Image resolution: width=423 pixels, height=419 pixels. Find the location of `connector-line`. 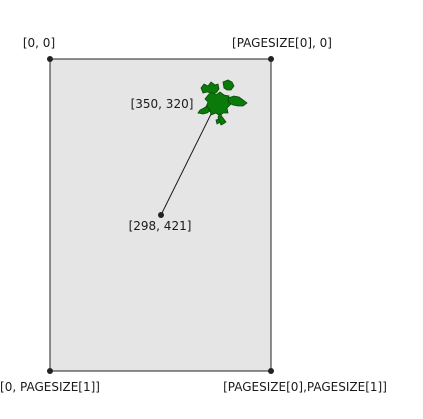

connector-line is located at coordinates (188, 159).